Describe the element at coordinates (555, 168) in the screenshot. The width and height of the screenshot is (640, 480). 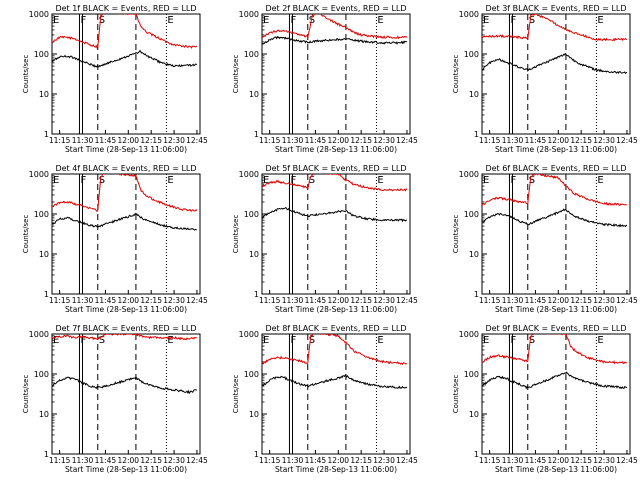
I see `panel-title: Det 6f BLACK = Events, RED = LLD` at that location.